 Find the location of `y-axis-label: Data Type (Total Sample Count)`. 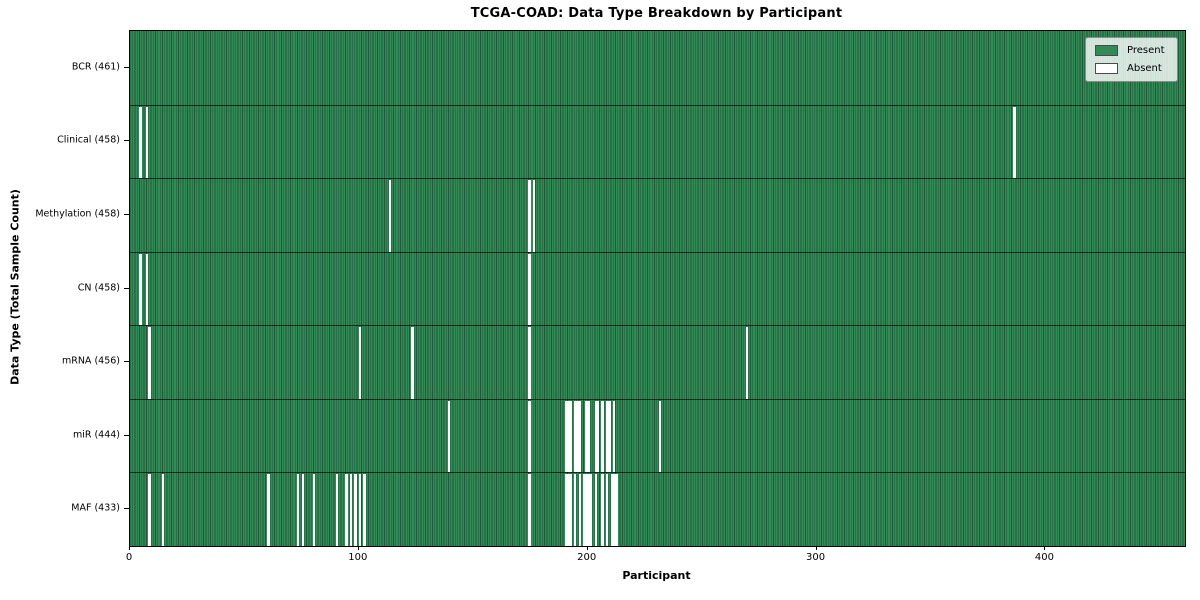

y-axis-label: Data Type (Total Sample Count) is located at coordinates (15, 287).